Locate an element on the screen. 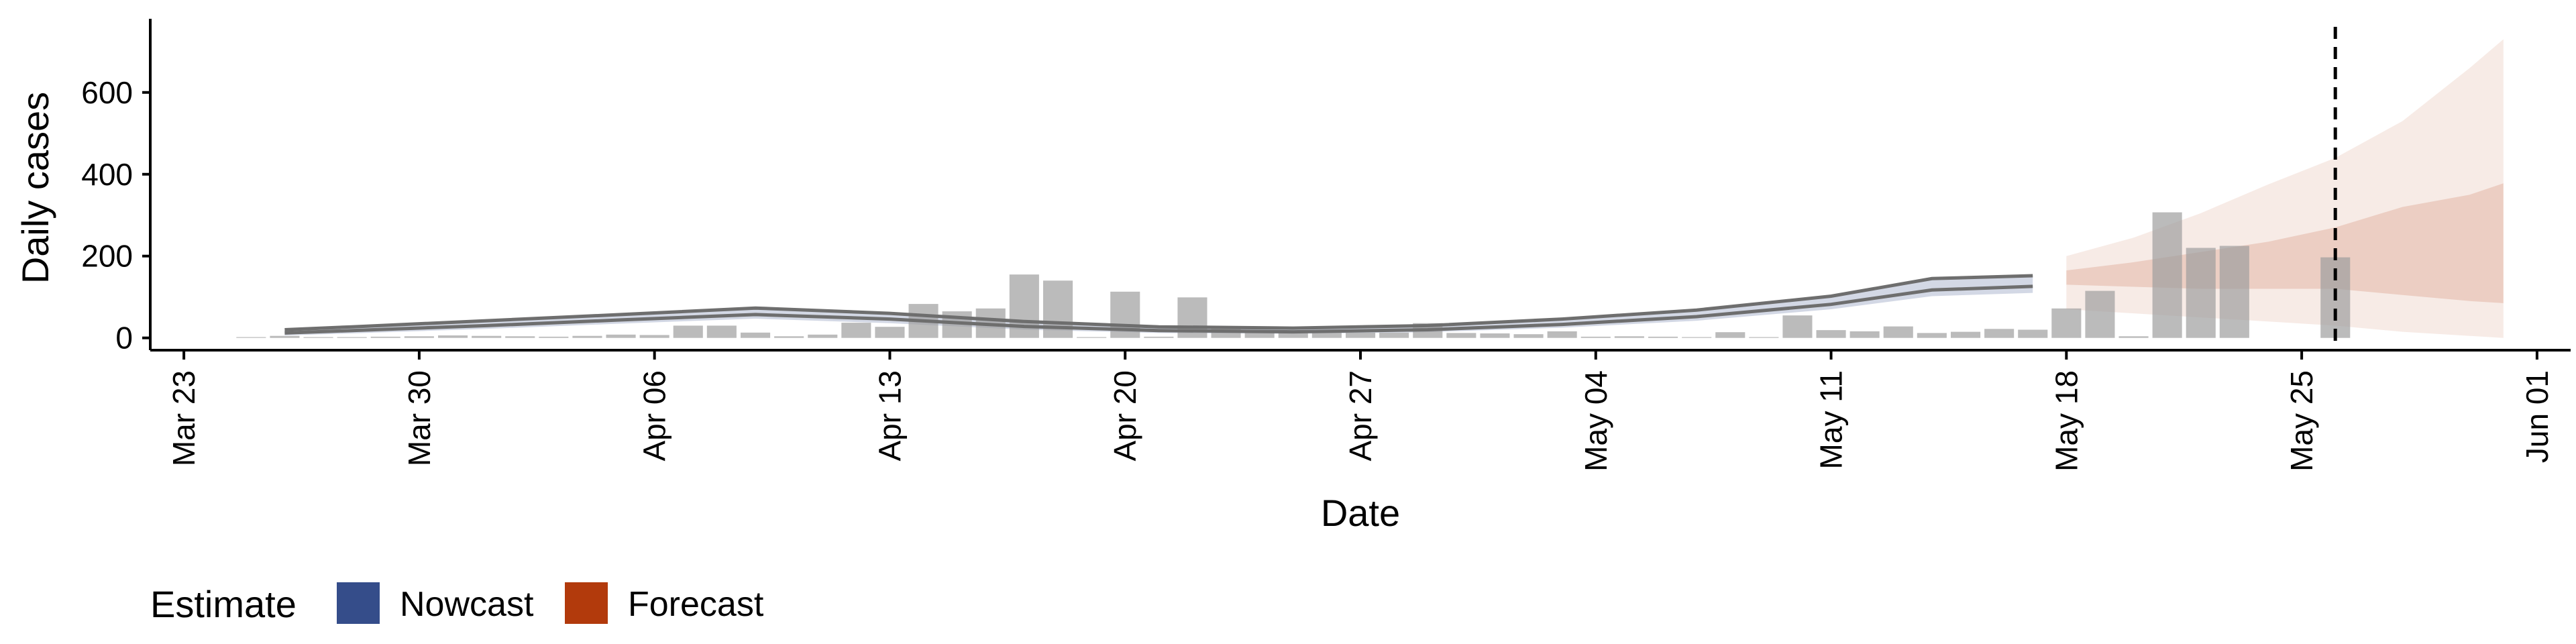 The height and width of the screenshot is (644, 2576). legend: Estimate Nowcast Forecast is located at coordinates (457, 603).